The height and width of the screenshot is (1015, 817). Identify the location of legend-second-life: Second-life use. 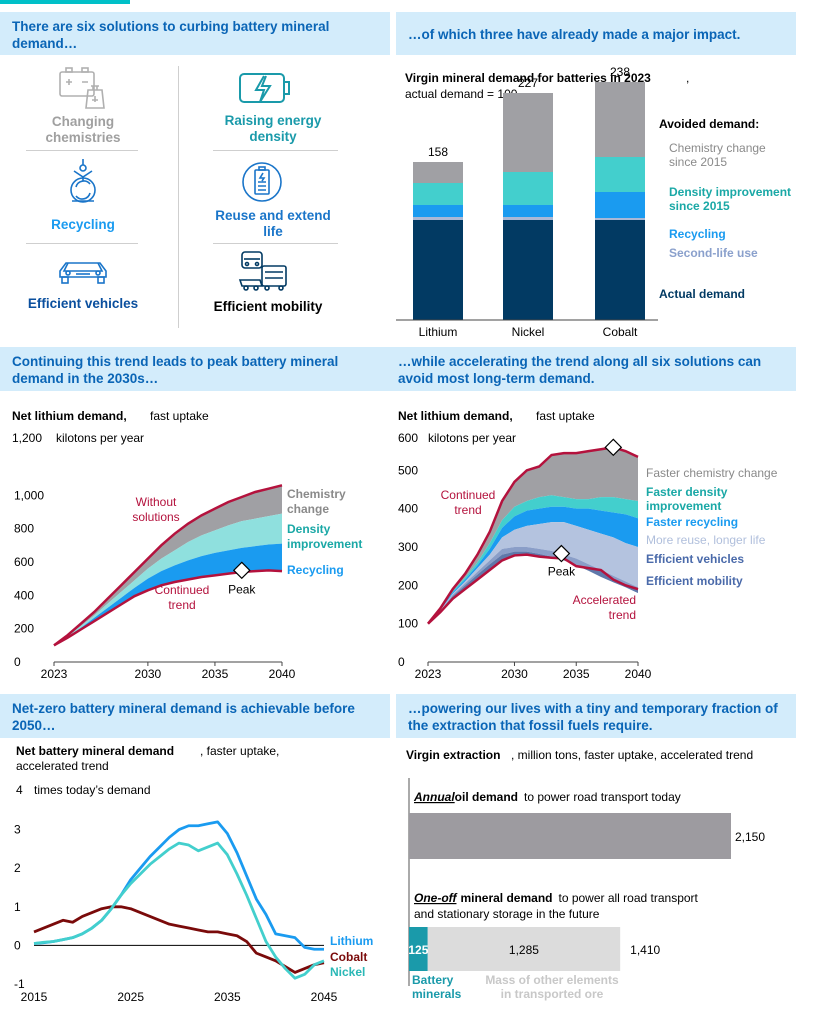
(713, 253).